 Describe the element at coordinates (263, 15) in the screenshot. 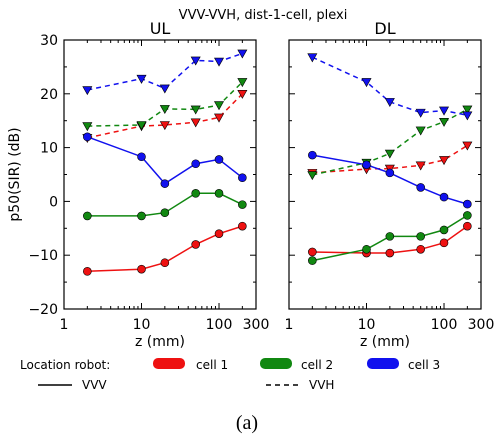

I see `figure-title: VVV-VVH, dist-1-cell, plexi` at that location.